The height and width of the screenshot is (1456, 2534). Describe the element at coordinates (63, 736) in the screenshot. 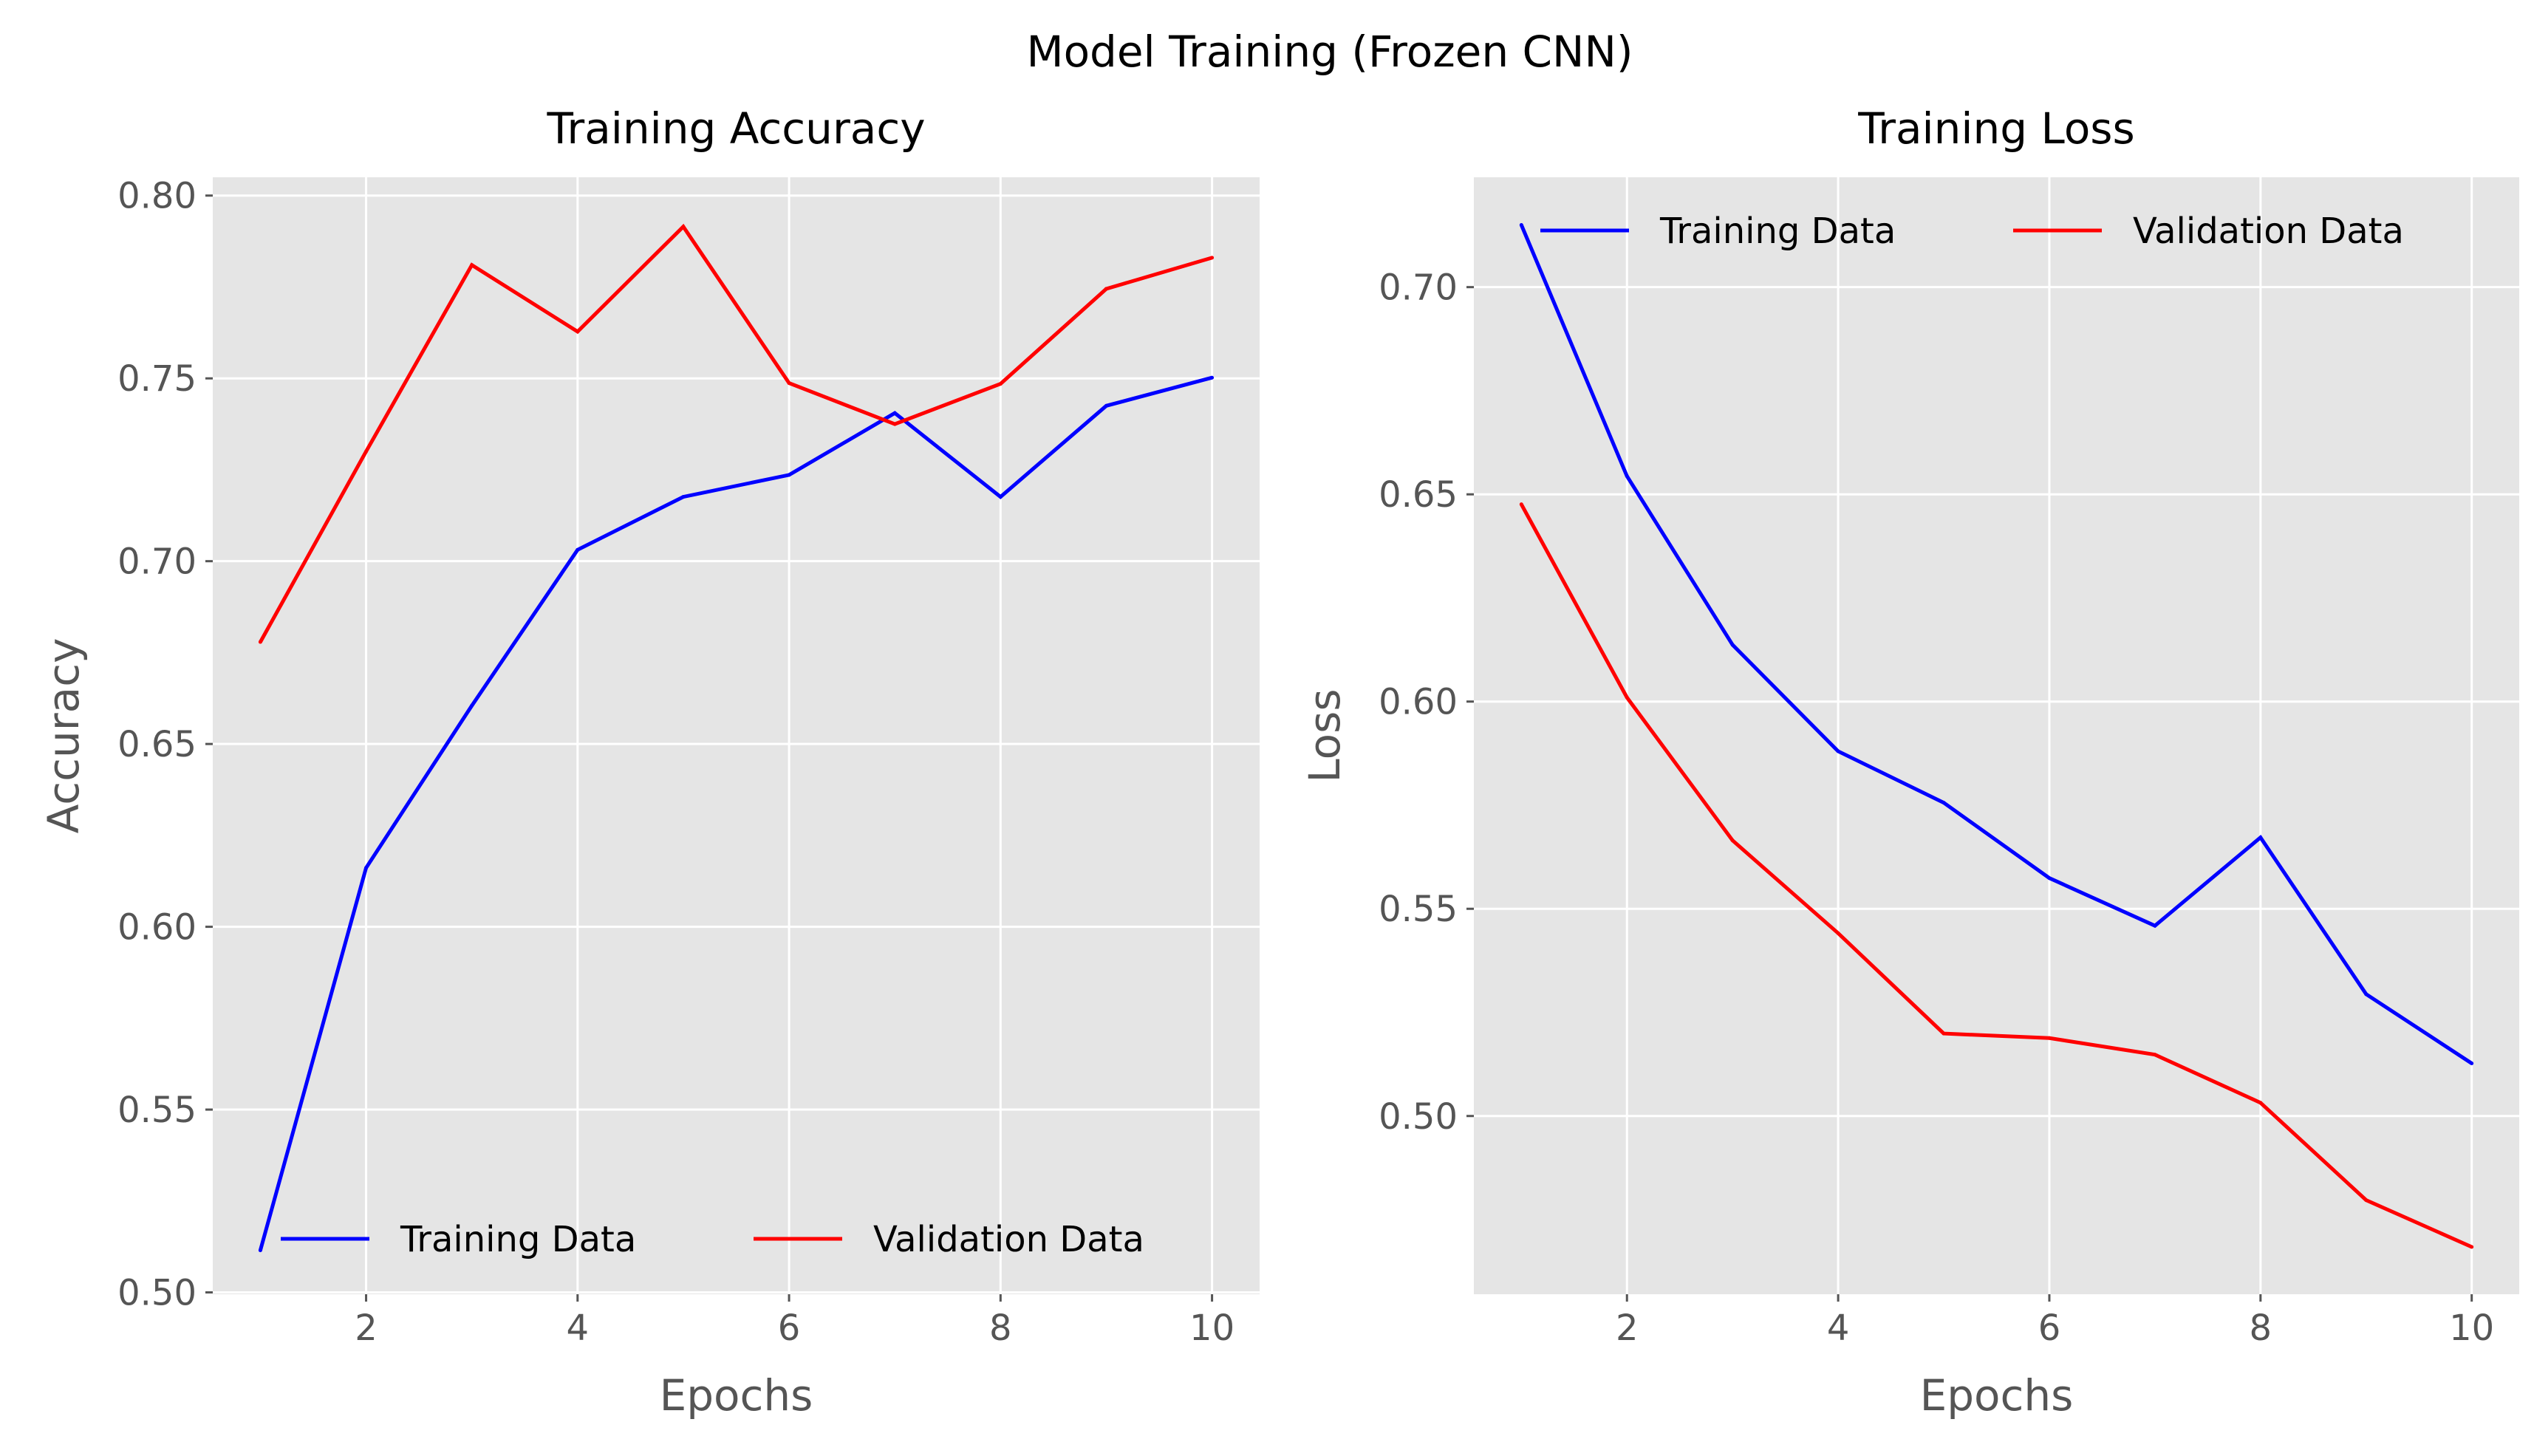

I see `accuracy-y-axis-label: Accuracy` at that location.